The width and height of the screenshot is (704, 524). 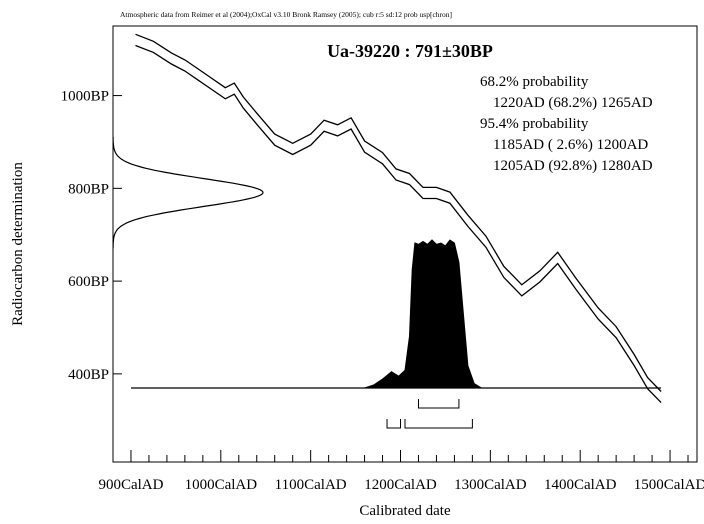 What do you see at coordinates (18, 244) in the screenshot?
I see `y-axis-label: Radiocarbon determination` at bounding box center [18, 244].